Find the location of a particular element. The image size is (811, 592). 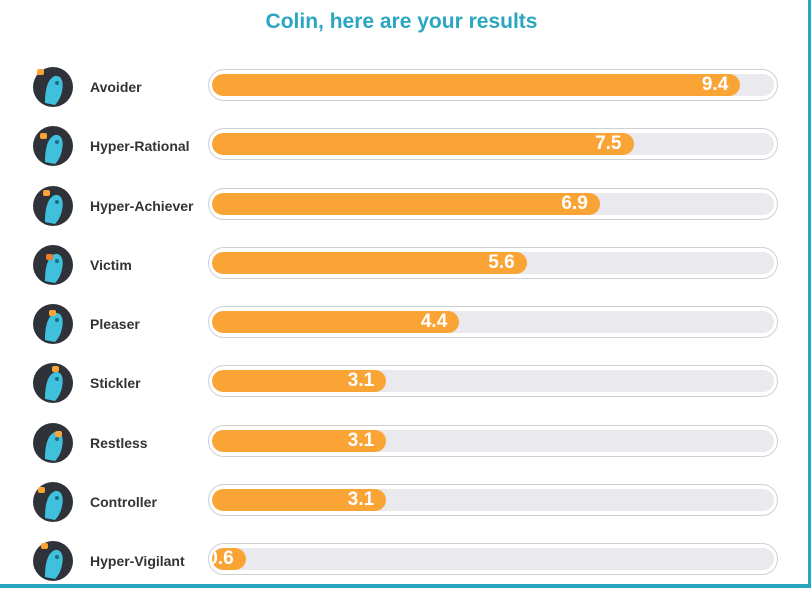

result-label: Hyper-Achiever is located at coordinates (142, 205).